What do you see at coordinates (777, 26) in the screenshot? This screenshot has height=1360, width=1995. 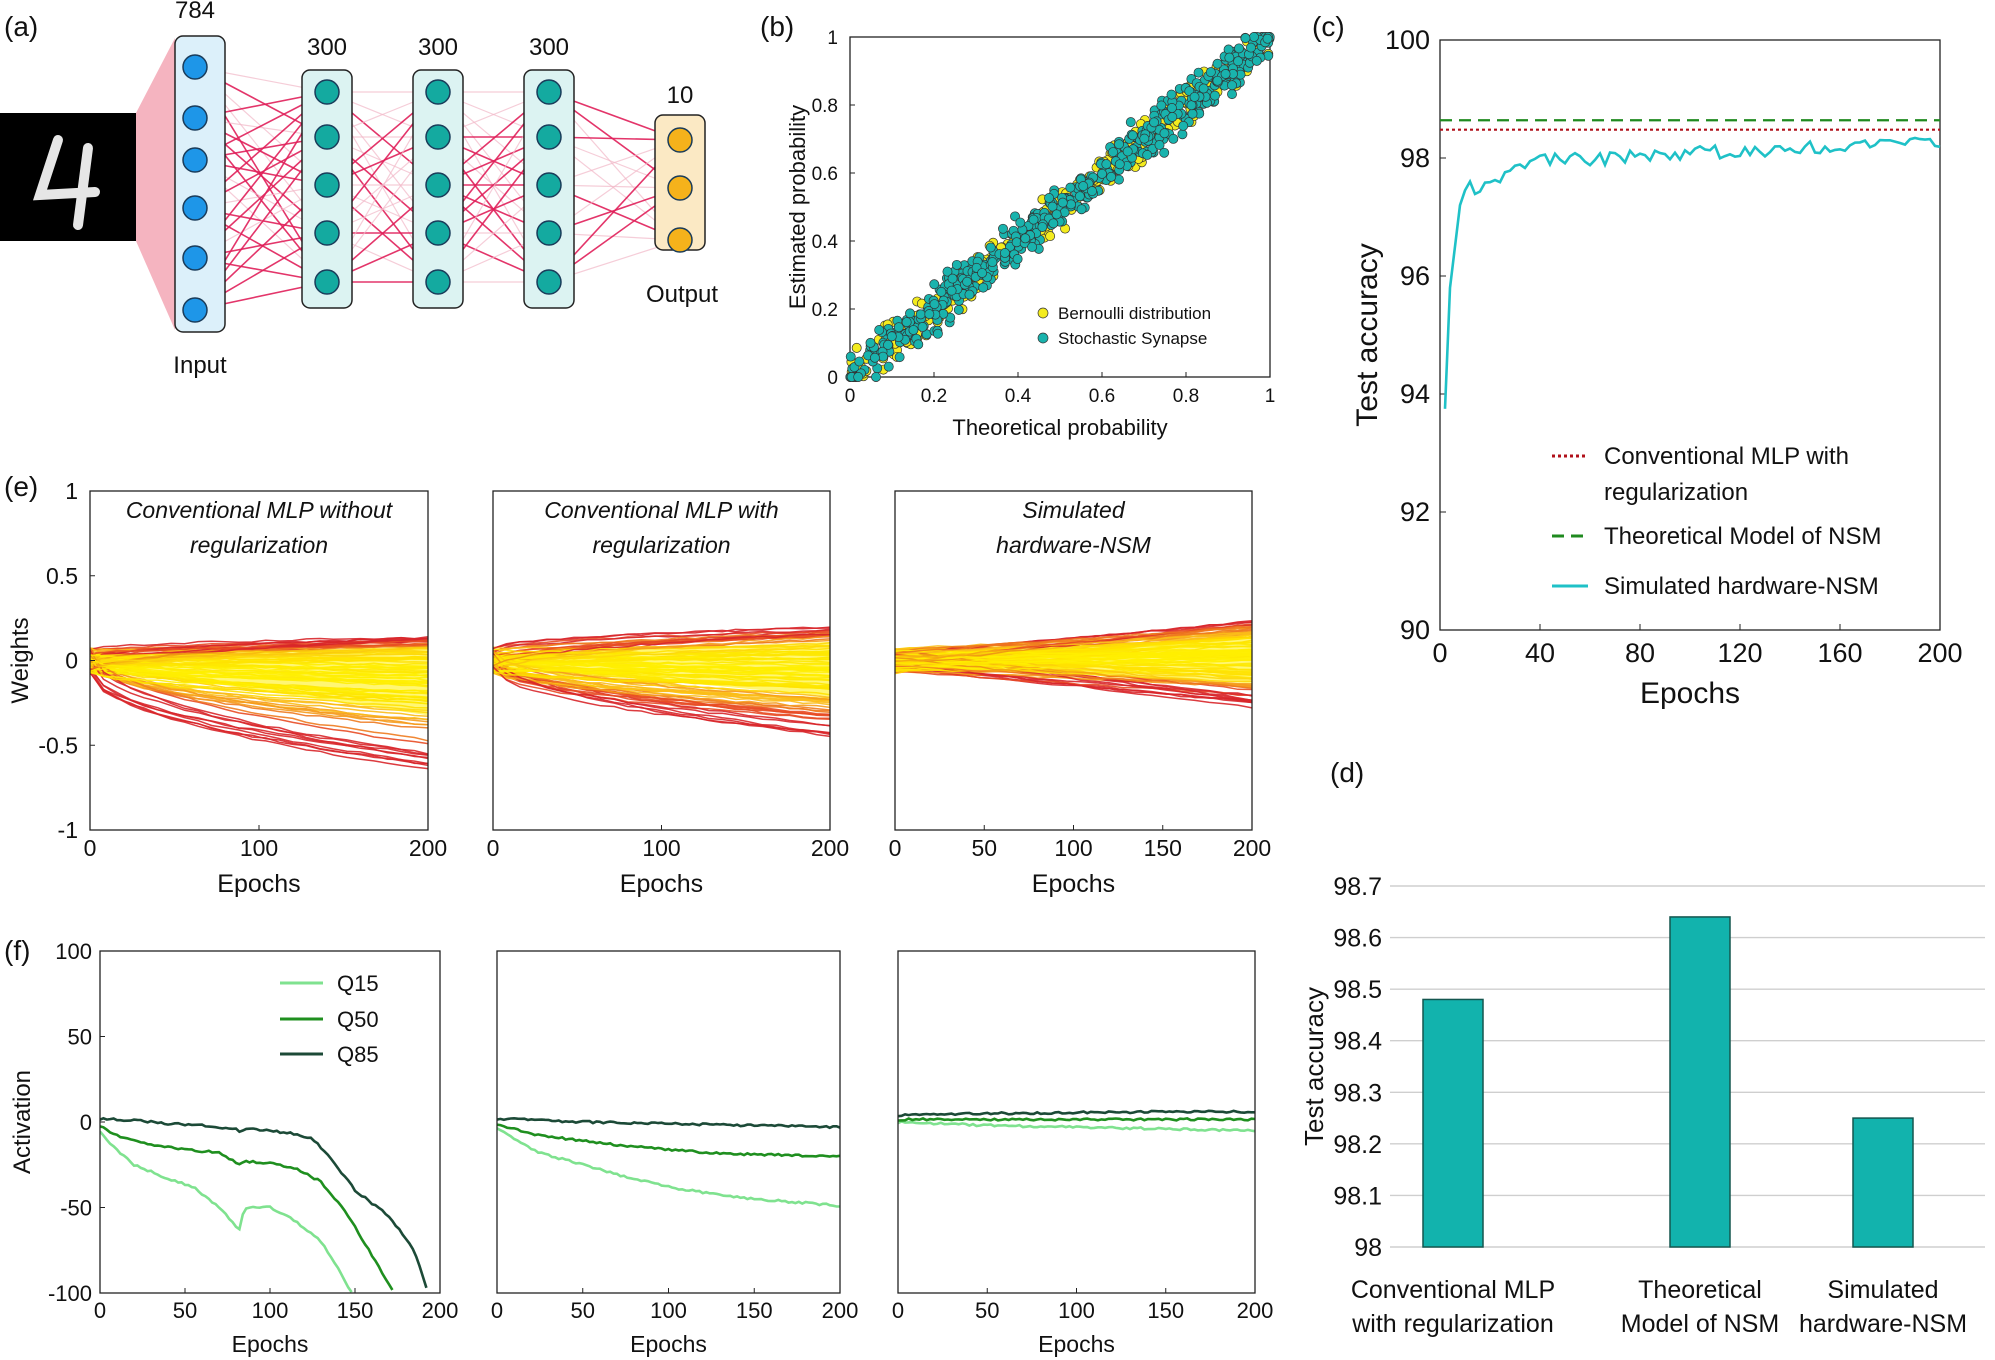 I see `panel-label-b: (b)` at bounding box center [777, 26].